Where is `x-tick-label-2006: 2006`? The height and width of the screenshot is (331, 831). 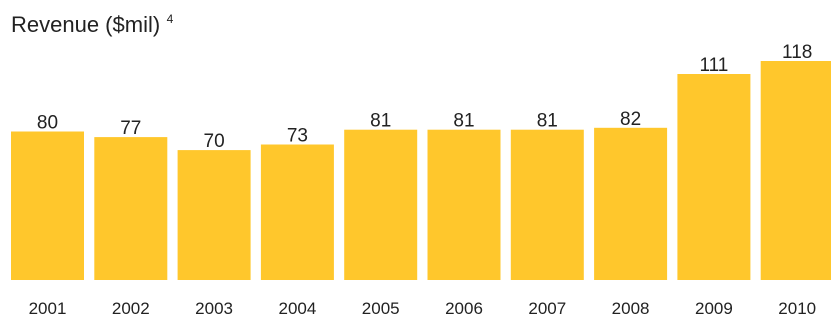 x-tick-label-2006: 2006 is located at coordinates (464, 308).